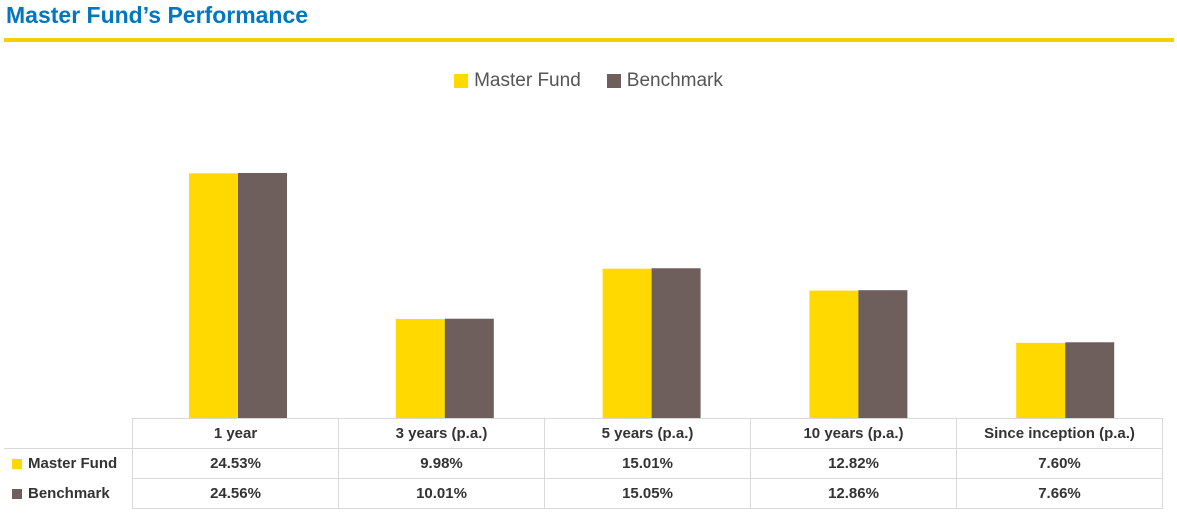 The image size is (1177, 516). What do you see at coordinates (853, 463) in the screenshot?
I see `table-cell: 12.82%` at bounding box center [853, 463].